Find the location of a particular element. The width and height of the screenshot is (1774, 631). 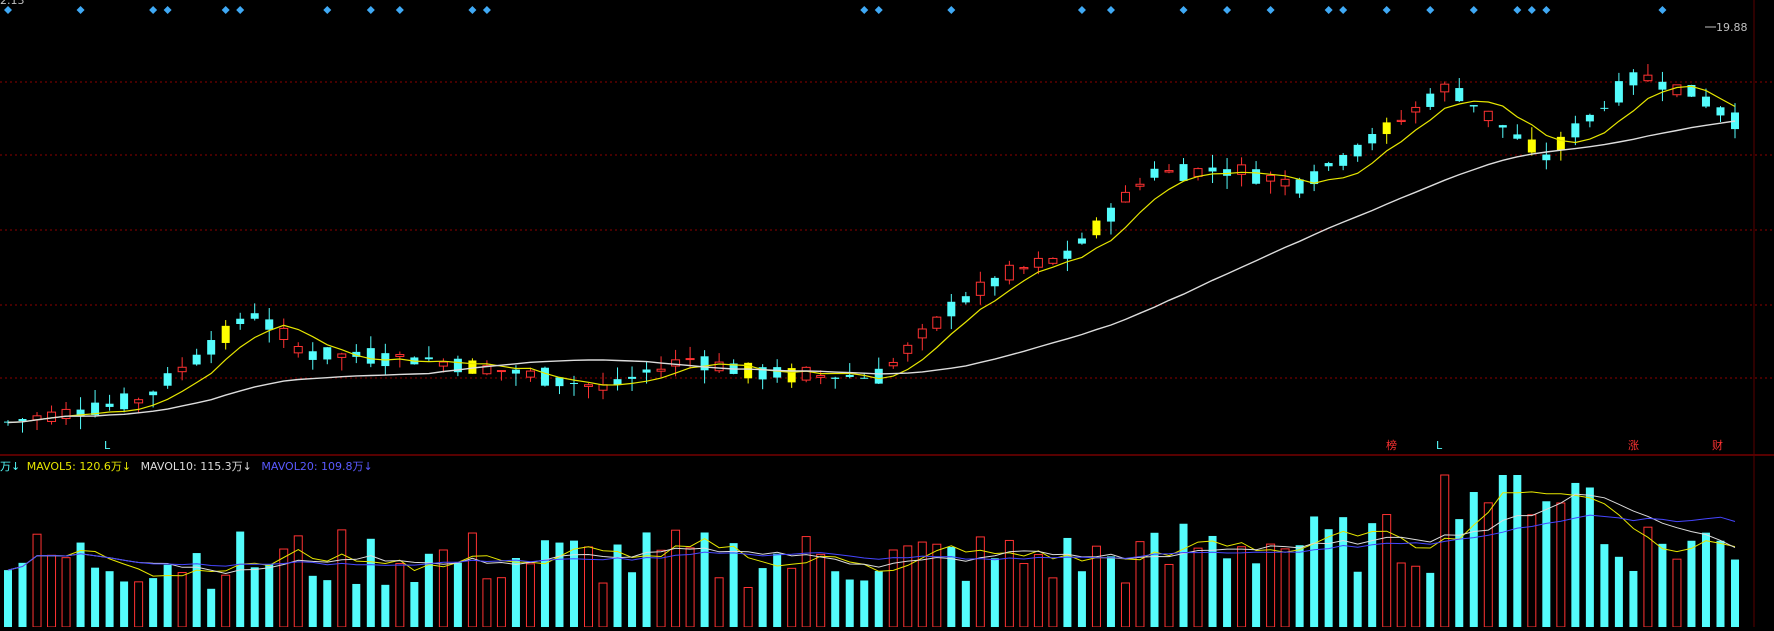

legend-mavol20: MAVOL20: 109.8万↓ is located at coordinates (317, 466).